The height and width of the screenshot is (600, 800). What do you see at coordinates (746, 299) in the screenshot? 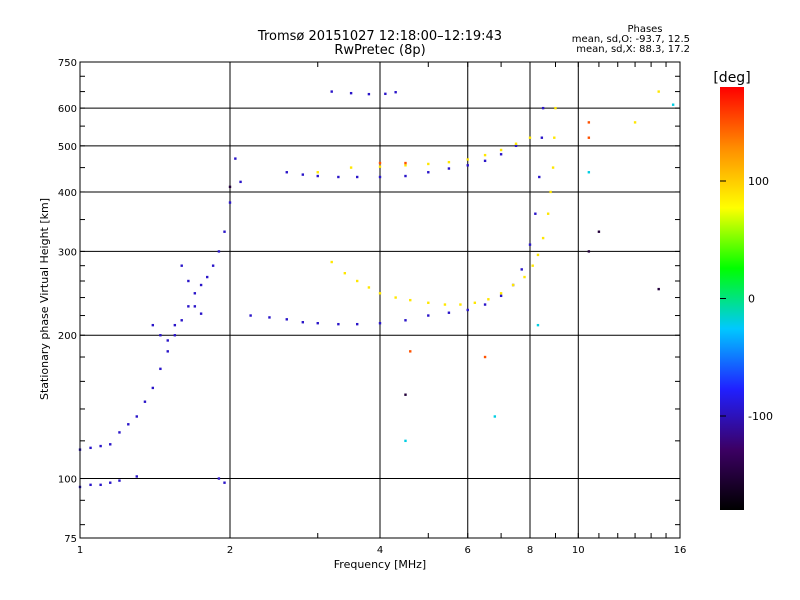
I see `colorbar-ticks: -100 0 100` at bounding box center [746, 299].